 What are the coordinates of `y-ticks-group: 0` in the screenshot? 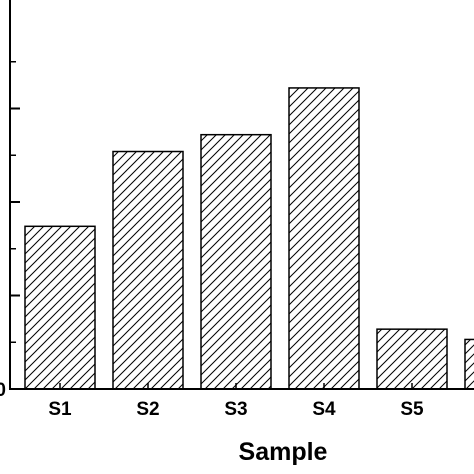 It's located at (10, 231).